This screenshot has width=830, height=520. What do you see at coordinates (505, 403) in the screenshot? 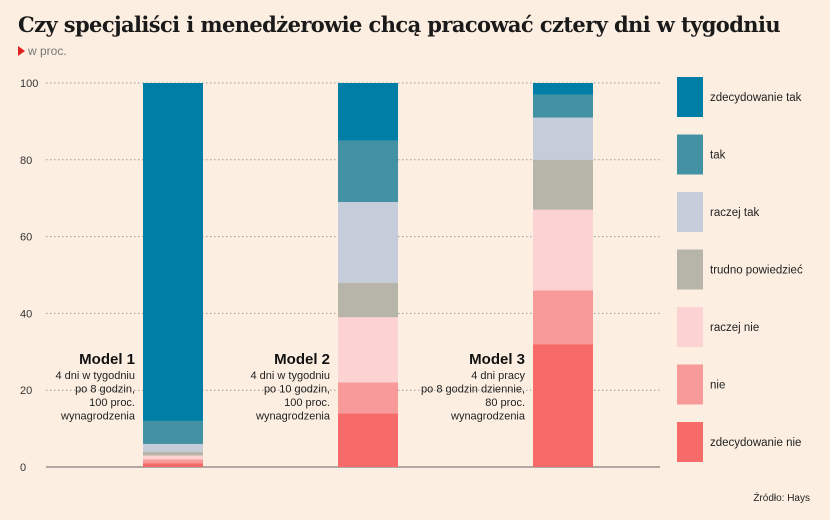
I see `category-description: 80 proc.` at bounding box center [505, 403].